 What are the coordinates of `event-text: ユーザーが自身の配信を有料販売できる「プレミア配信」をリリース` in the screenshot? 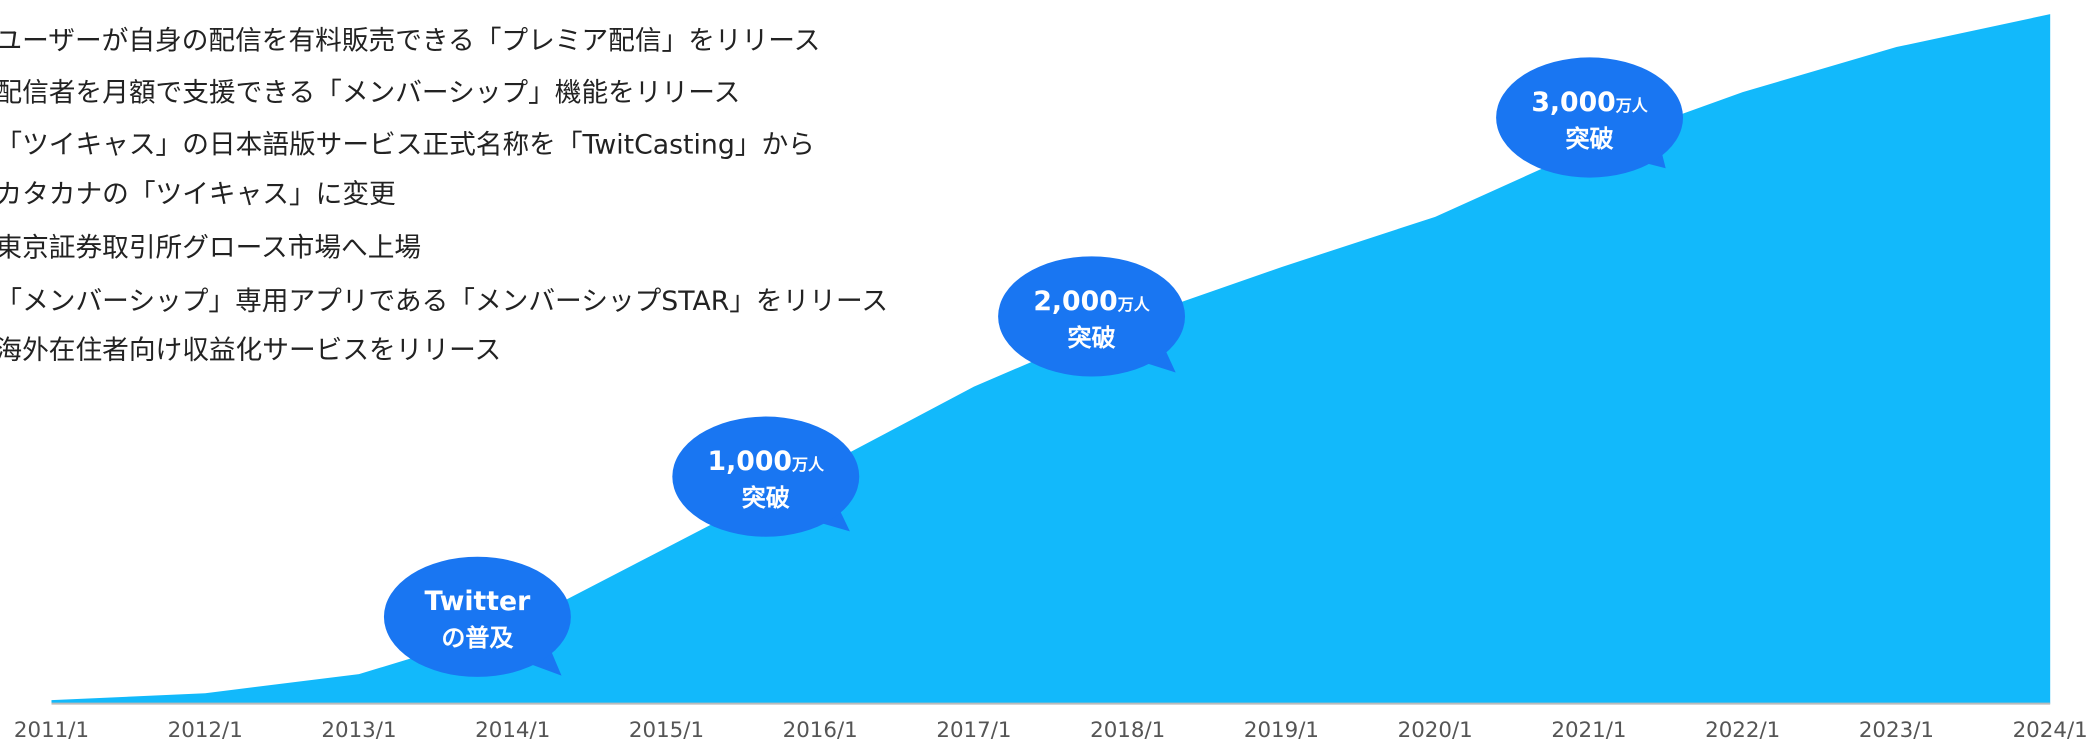 It's located at (410, 40).